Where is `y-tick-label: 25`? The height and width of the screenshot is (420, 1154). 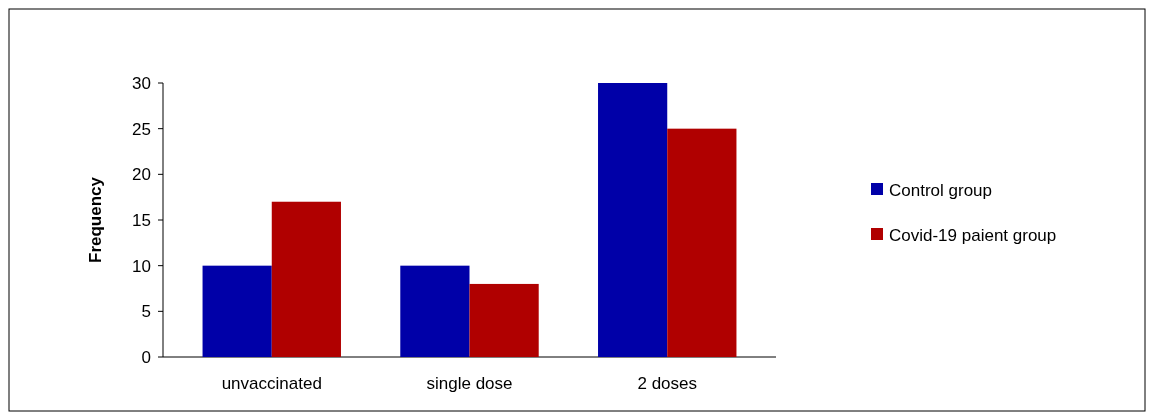
y-tick-label: 25 is located at coordinates (141, 129).